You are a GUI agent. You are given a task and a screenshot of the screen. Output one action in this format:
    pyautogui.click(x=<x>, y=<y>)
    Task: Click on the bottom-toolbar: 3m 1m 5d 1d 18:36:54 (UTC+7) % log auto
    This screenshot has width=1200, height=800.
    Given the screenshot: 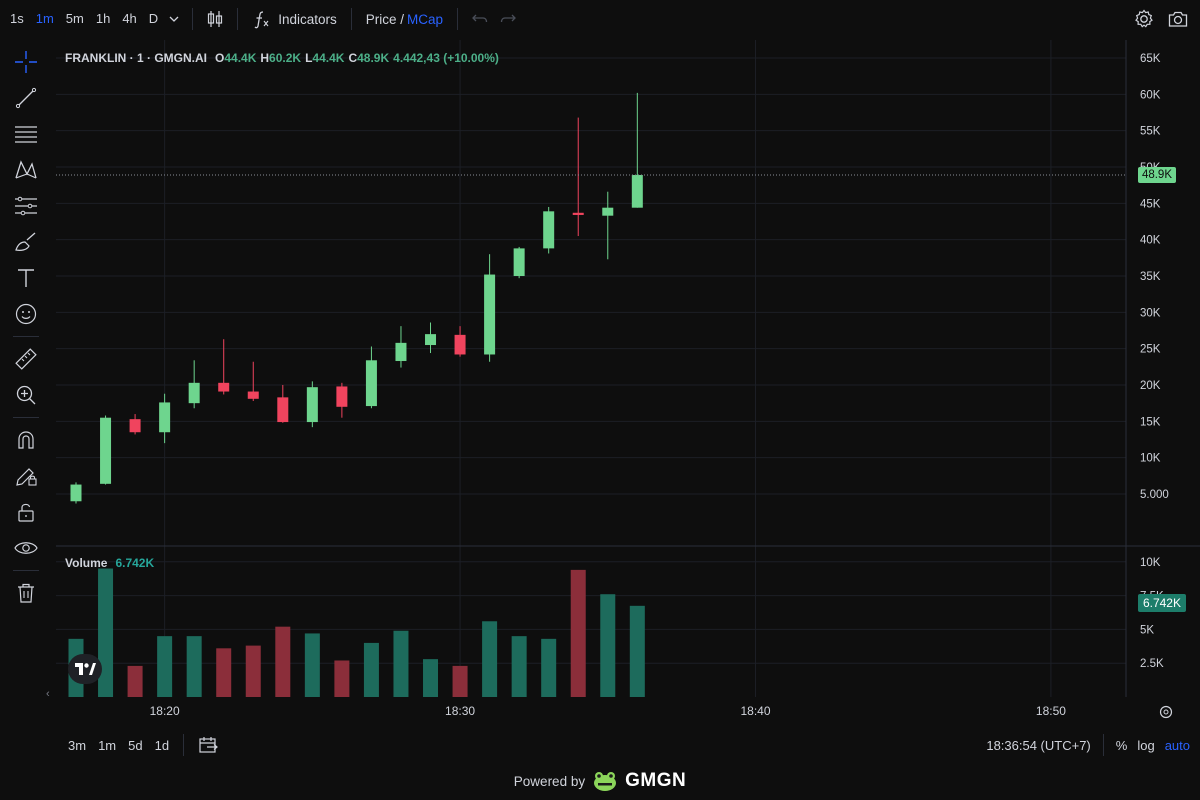 What is the action you would take?
    pyautogui.click(x=600, y=745)
    